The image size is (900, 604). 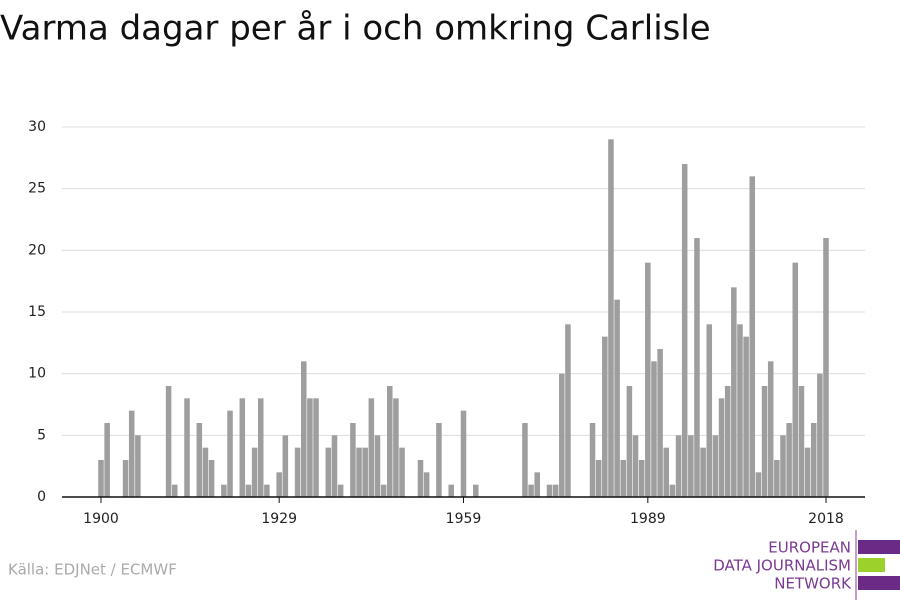 I want to click on y-tick-label: 0, so click(x=41, y=497).